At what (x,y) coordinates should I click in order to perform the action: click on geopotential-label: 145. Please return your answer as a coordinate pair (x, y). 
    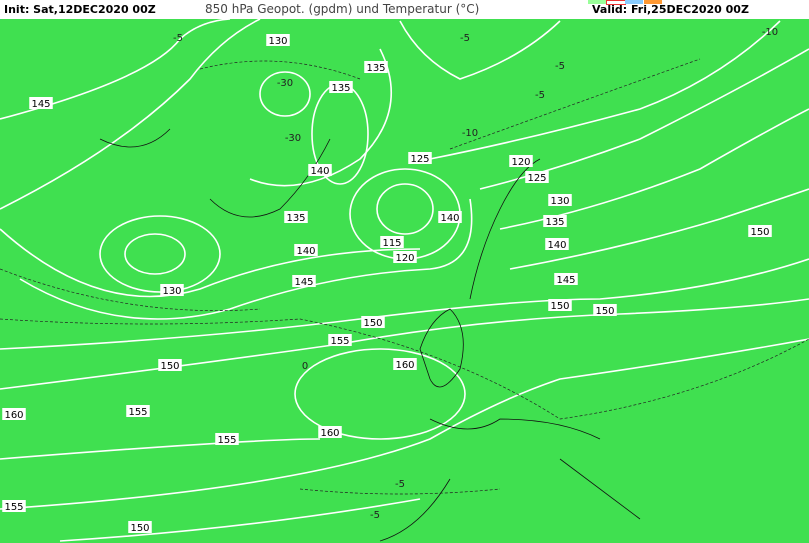
    Looking at the image, I should click on (304, 281).